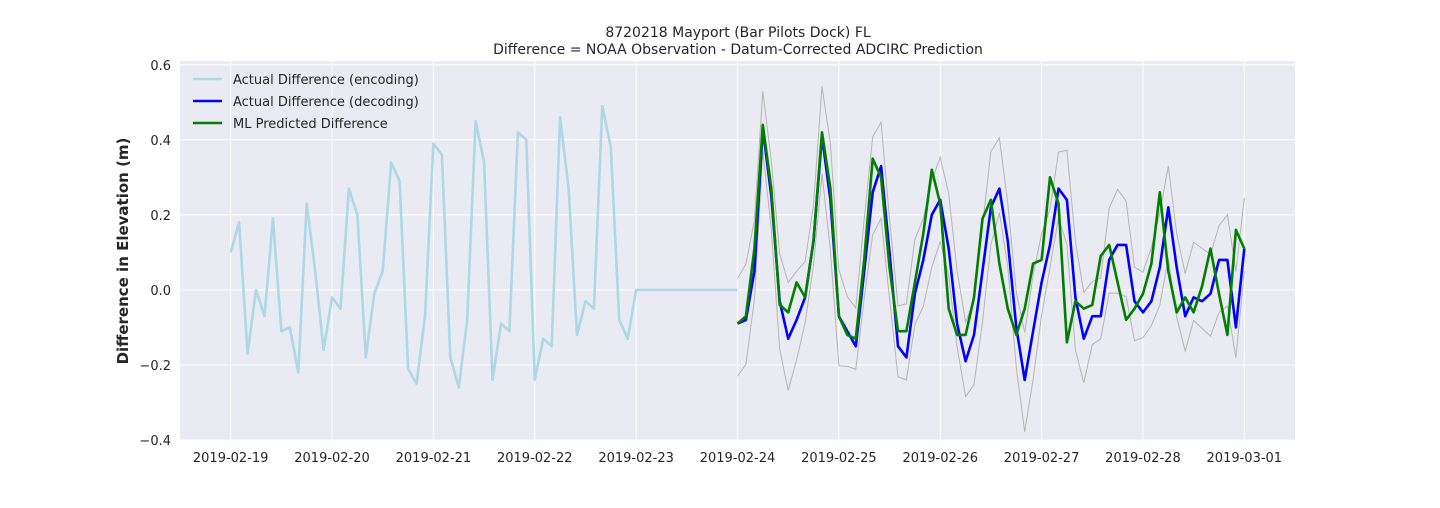 Image resolution: width=1440 pixels, height=508 pixels. Describe the element at coordinates (160, 141) in the screenshot. I see `y-tick-label: 0.4` at that location.